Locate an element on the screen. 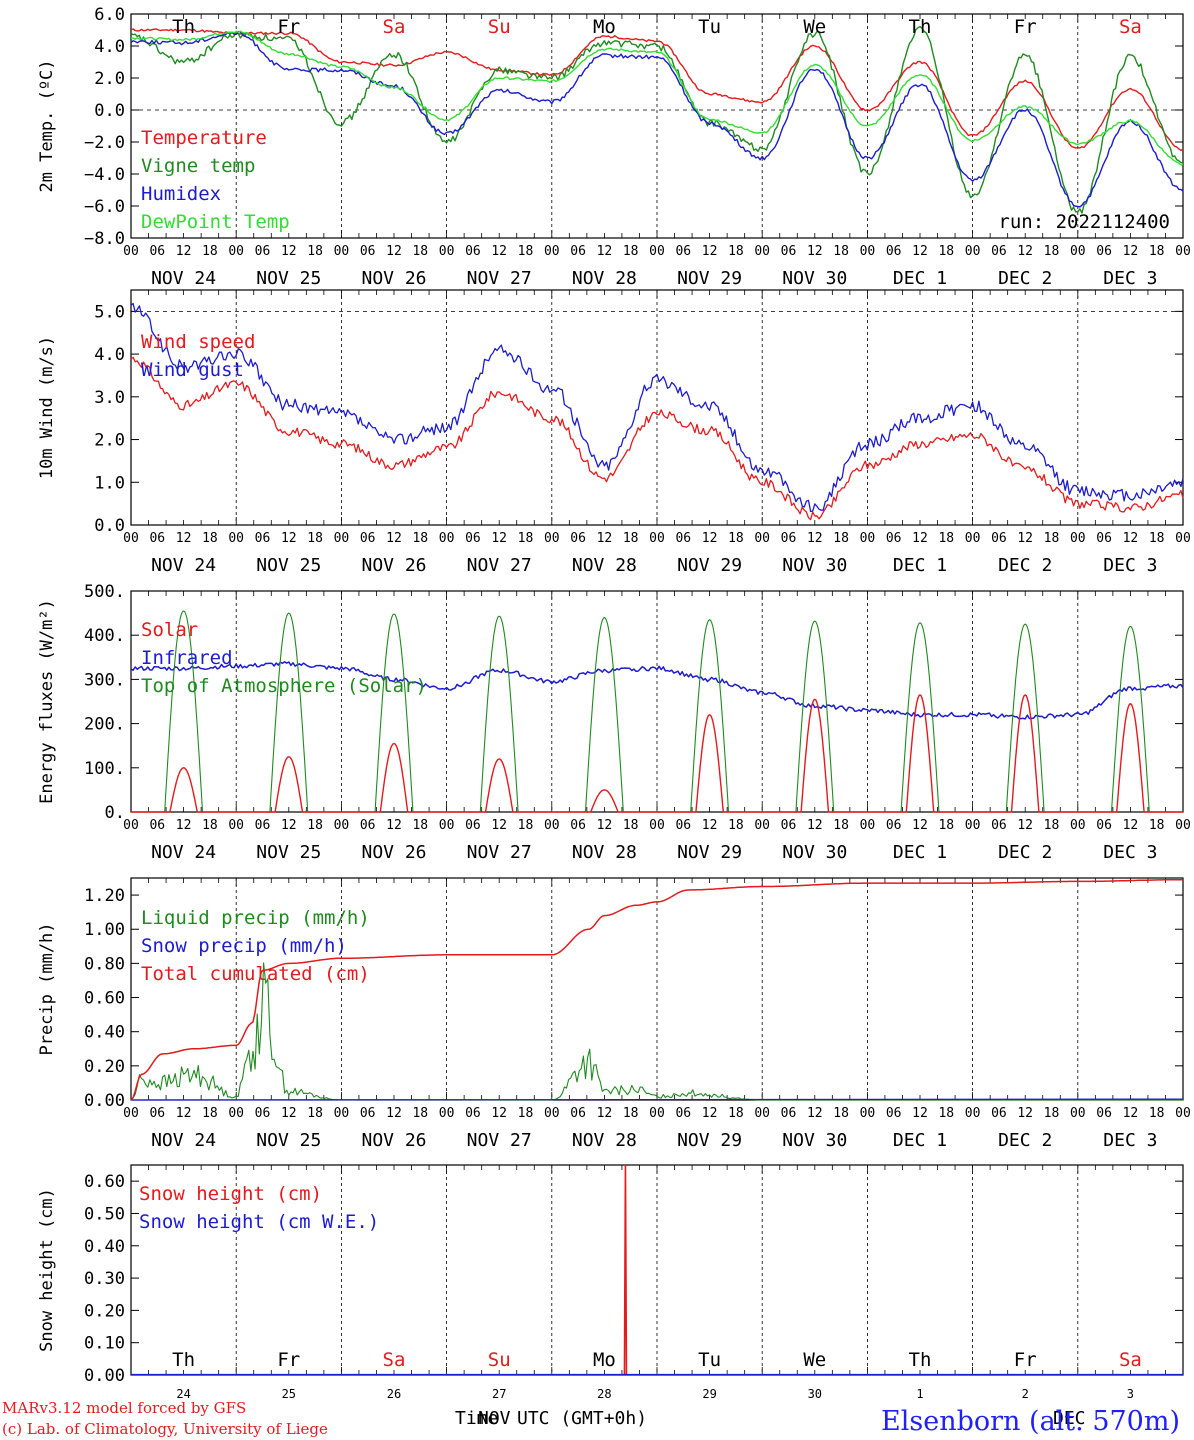 This screenshot has height=1440, width=1194. day-number-label: 25 is located at coordinates (289, 1394).